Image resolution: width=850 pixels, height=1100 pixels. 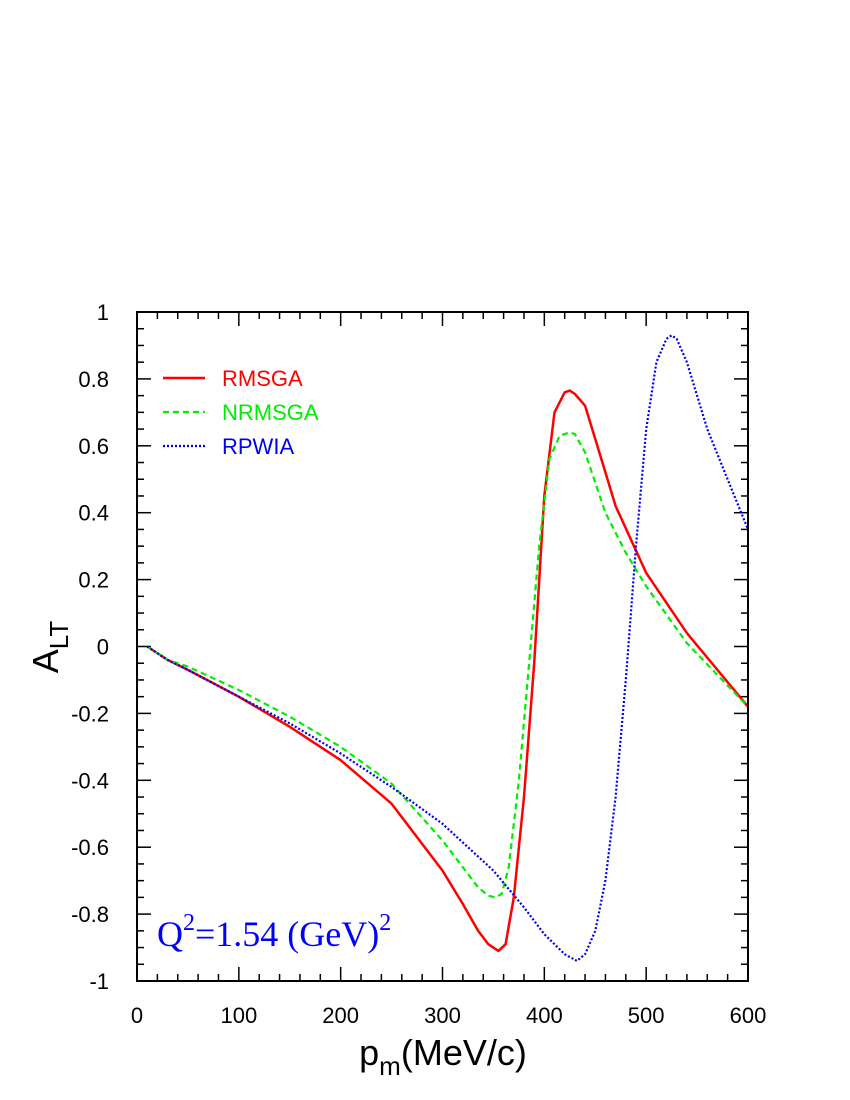 I want to click on legend-label-nrmsga: NRMSGA, so click(x=270, y=412).